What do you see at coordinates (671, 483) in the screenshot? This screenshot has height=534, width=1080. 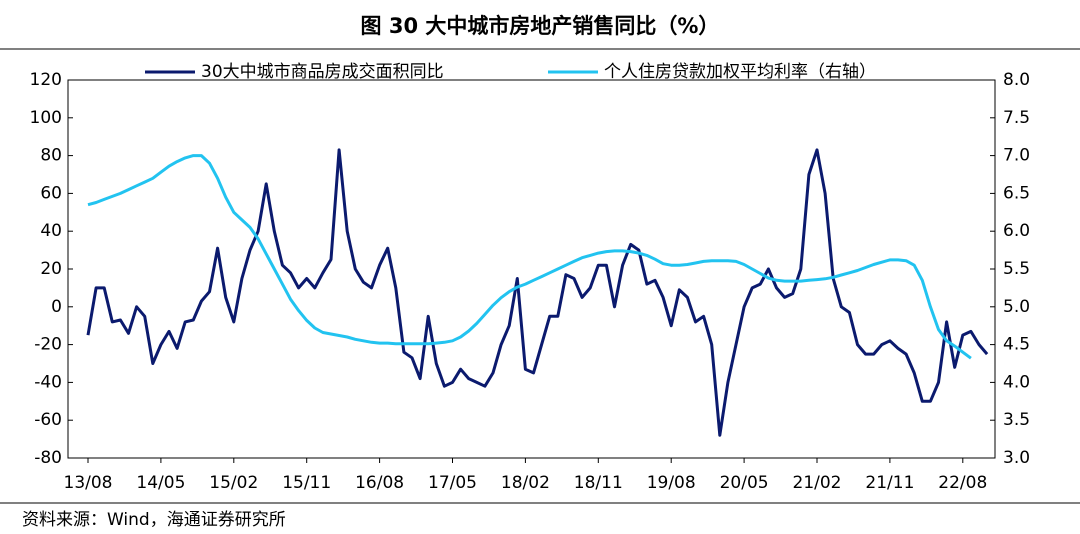 I see `x-tick-label: 19/08` at bounding box center [671, 483].